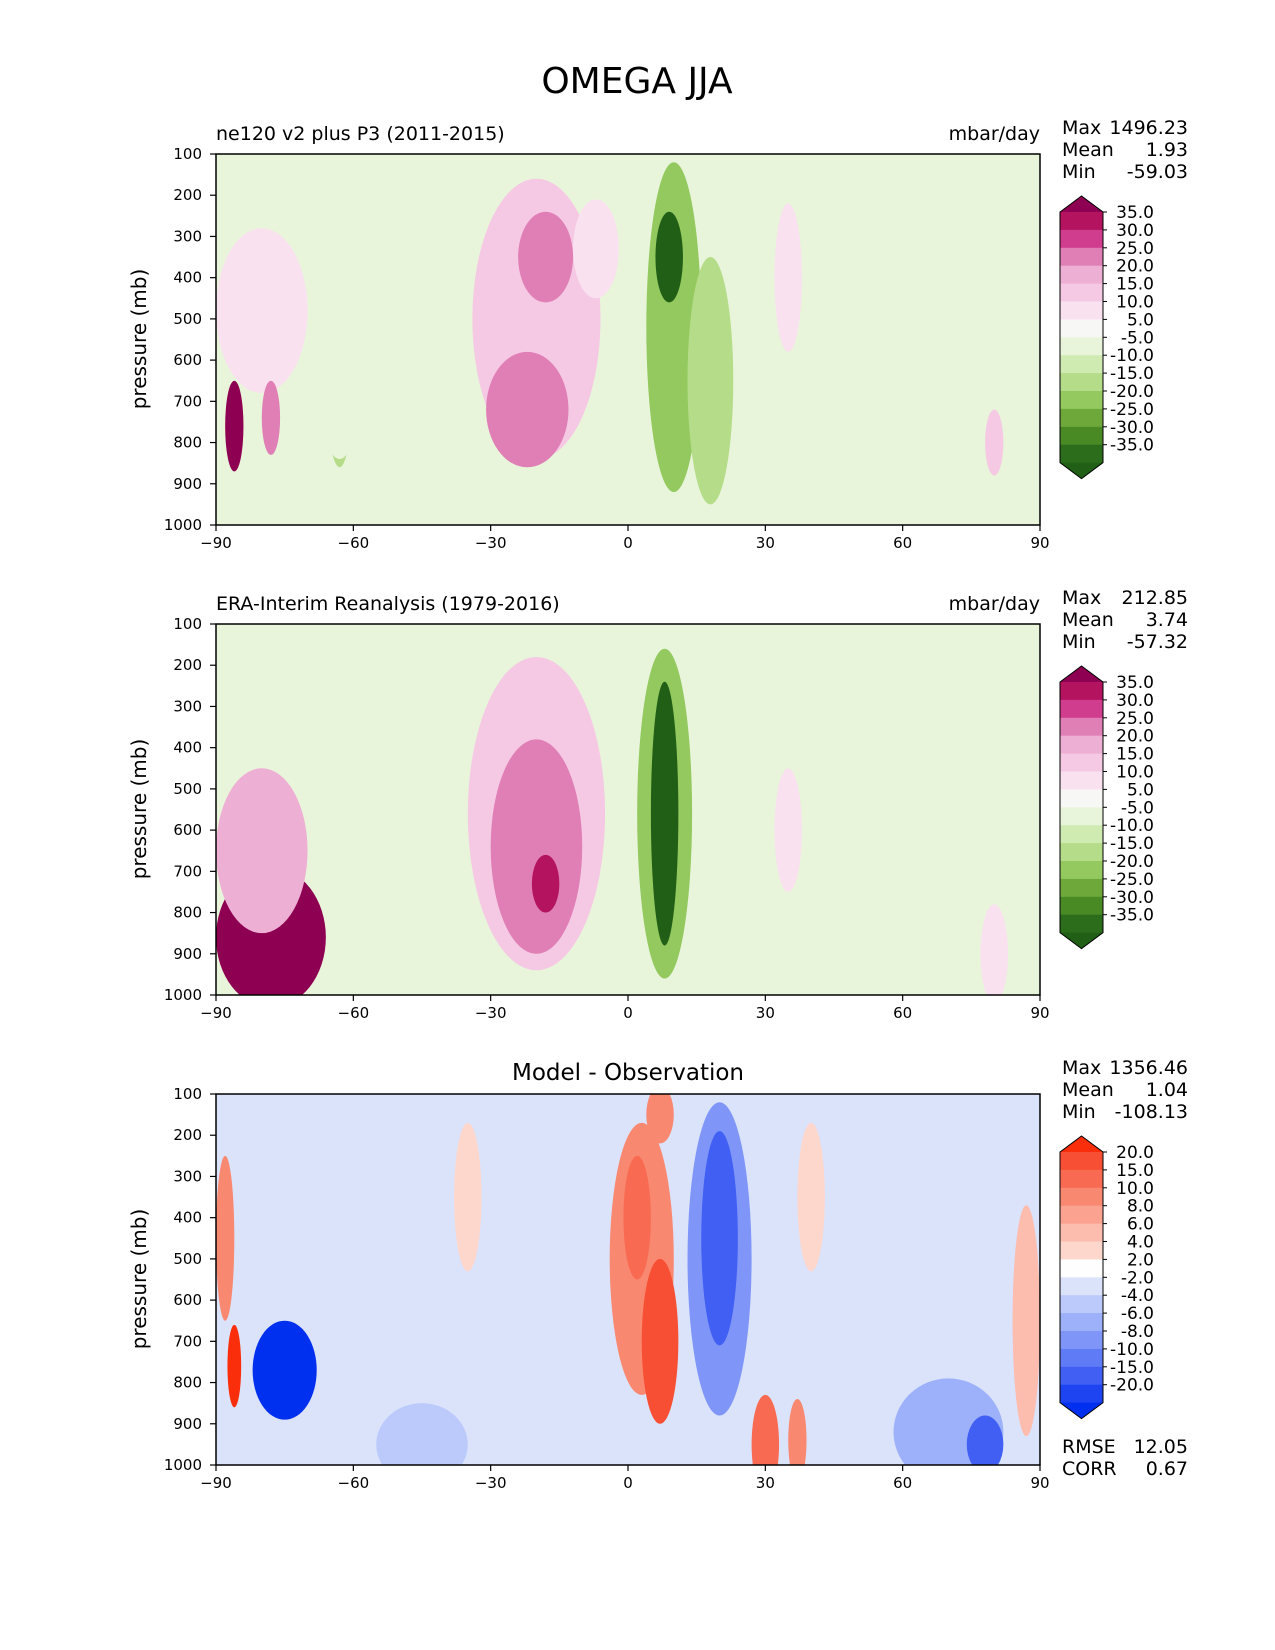 This screenshot has width=1275, height=1650. I want to click on colorbar-label: -5.0, so click(1137, 808).